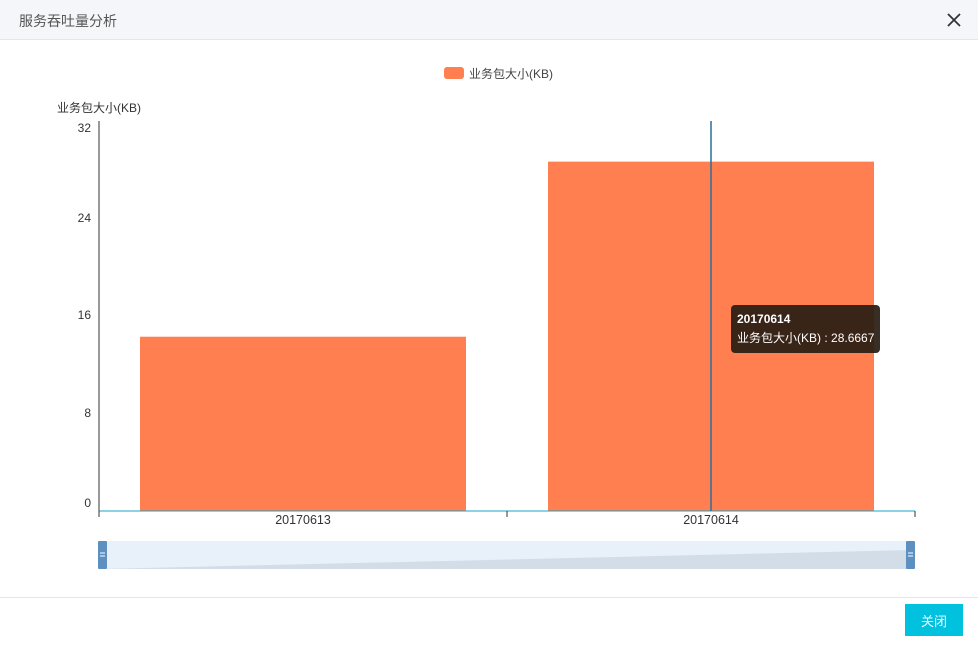 This screenshot has height=646, width=978. Describe the element at coordinates (85, 315) in the screenshot. I see `y-tick-label: 16` at that location.